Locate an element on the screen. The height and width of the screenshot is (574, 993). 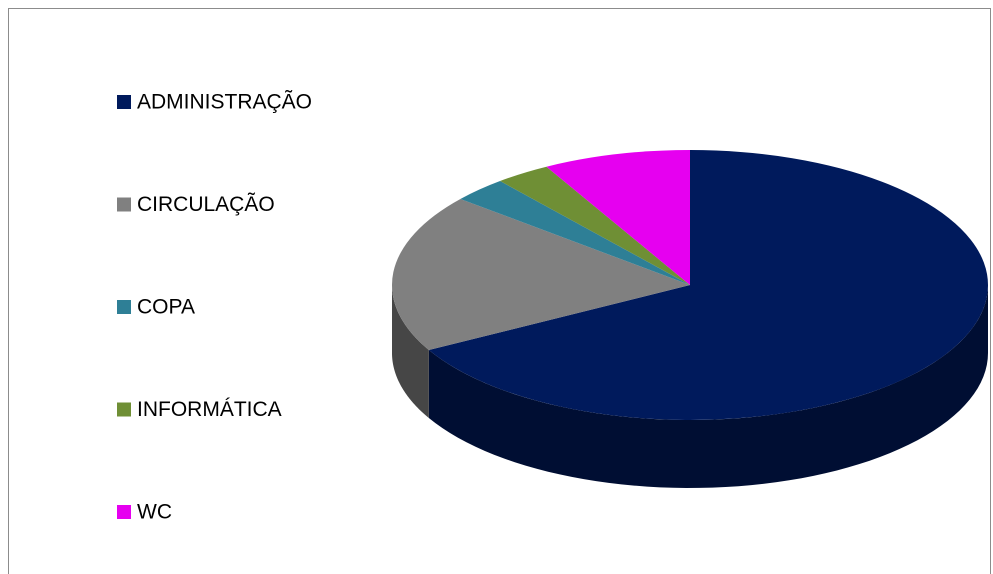
legend-label: WC is located at coordinates (154, 512).